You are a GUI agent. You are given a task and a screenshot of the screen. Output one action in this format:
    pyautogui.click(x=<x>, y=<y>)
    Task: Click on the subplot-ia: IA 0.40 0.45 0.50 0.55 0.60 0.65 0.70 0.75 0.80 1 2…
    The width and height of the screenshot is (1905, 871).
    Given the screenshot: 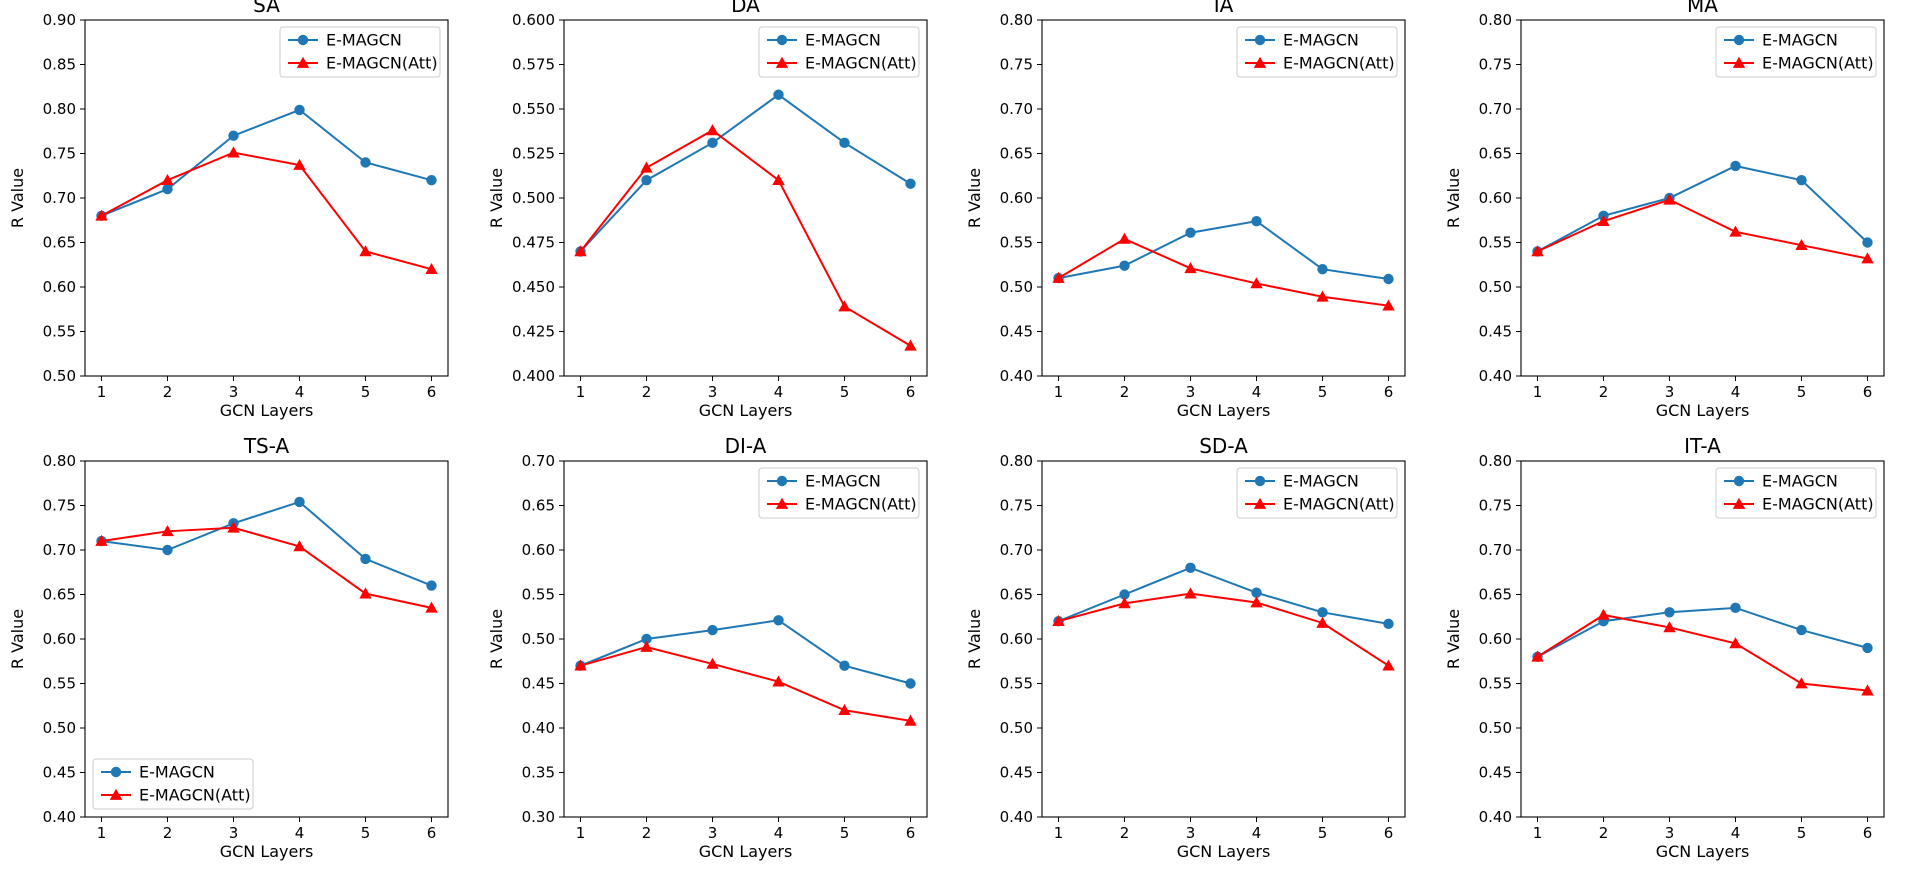 What is the action you would take?
    pyautogui.click(x=1185, y=210)
    